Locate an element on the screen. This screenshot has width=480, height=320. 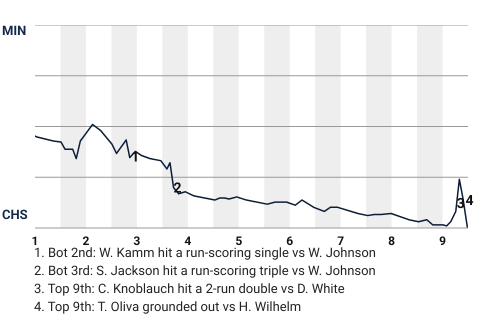
text: 2. Bot 3rd: S. Jackson hit a run-scoring triple vs W. Johnson is located at coordinates (205, 272).